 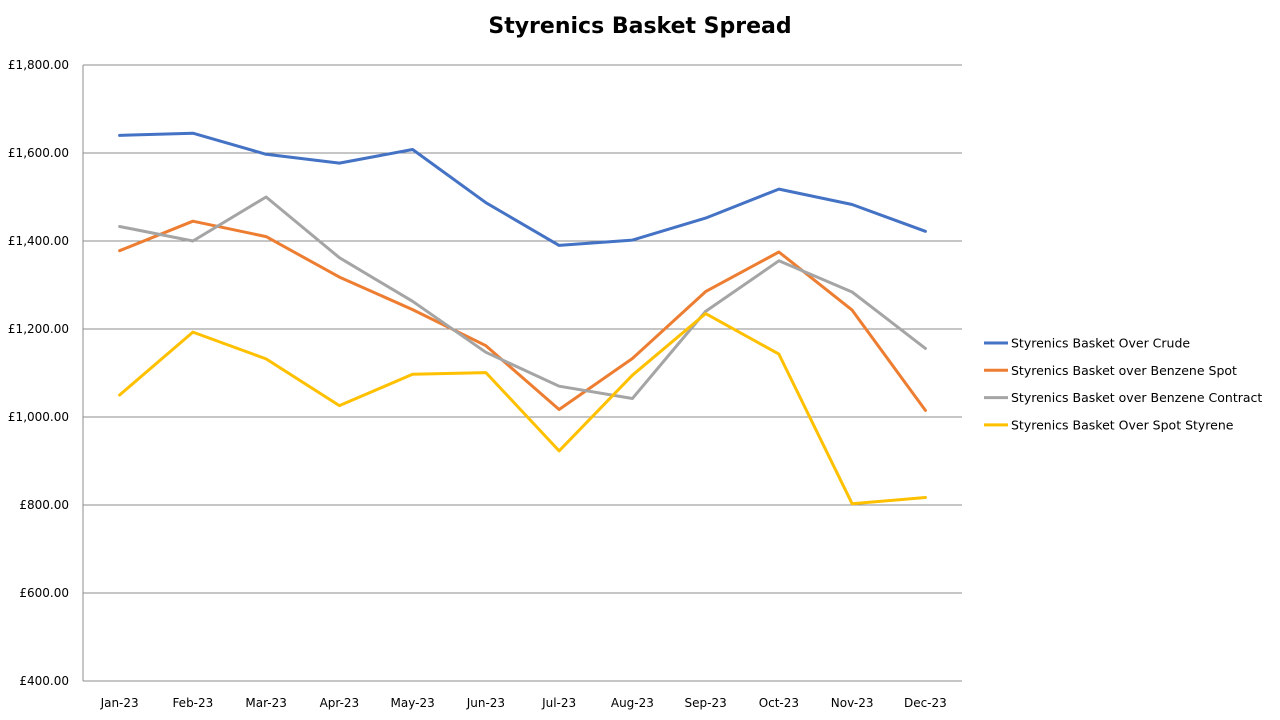 What do you see at coordinates (119, 703) in the screenshot?
I see `x-tick-label: Jan-23` at bounding box center [119, 703].